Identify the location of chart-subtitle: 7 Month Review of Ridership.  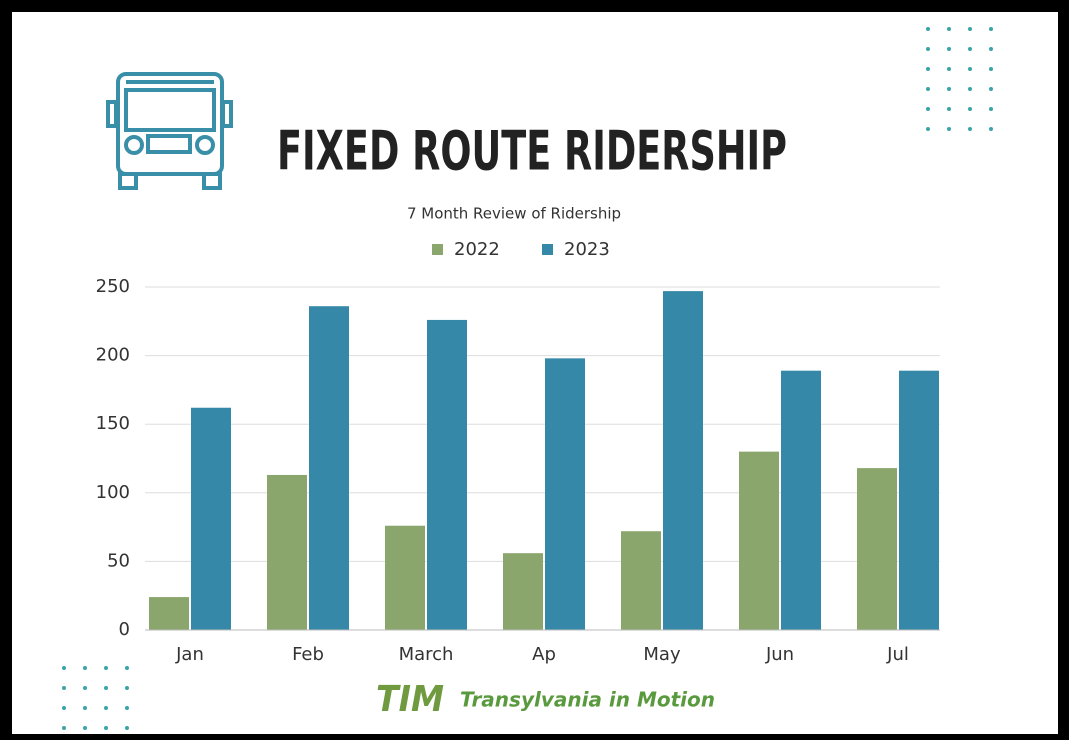
(514, 214).